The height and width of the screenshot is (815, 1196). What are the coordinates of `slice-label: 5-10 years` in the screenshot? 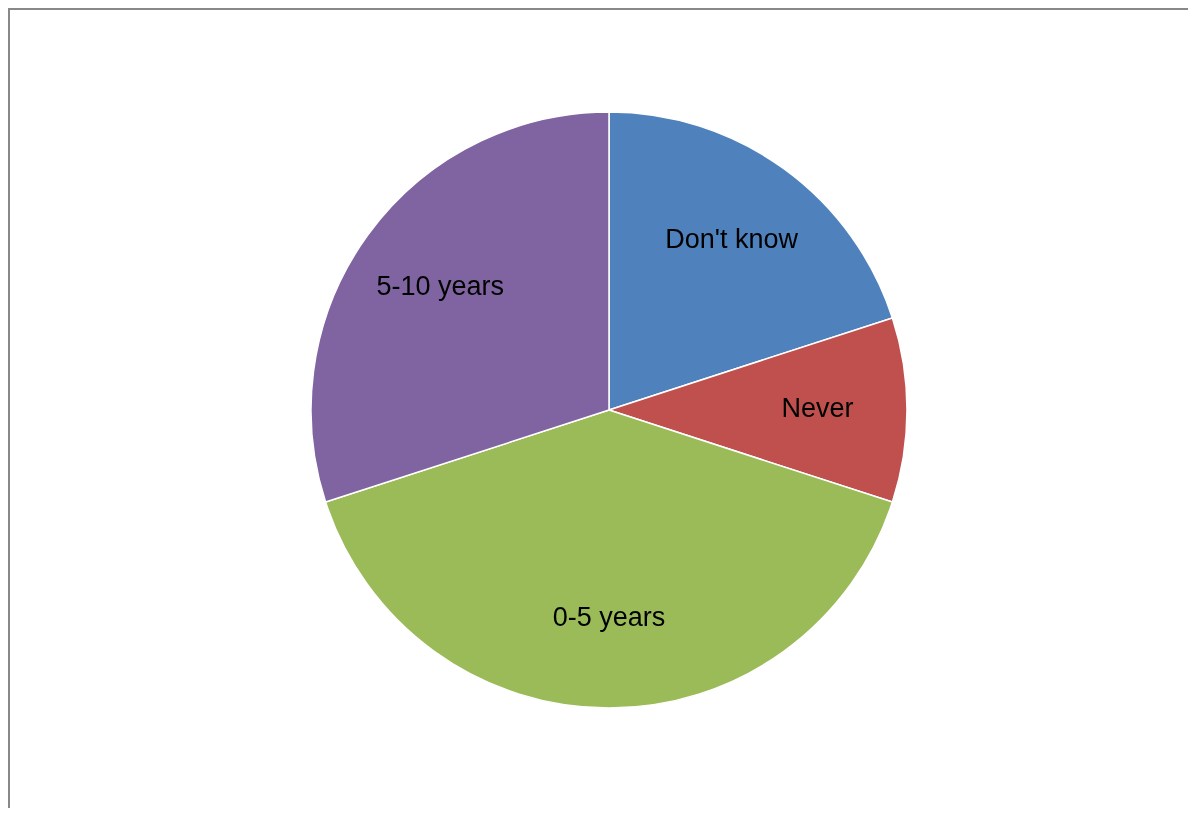 It's located at (440, 285).